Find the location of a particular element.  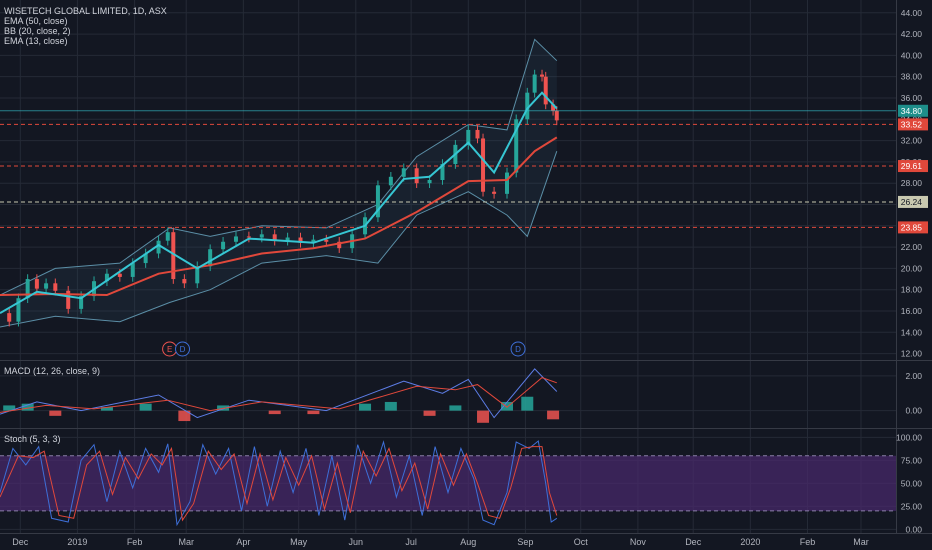

macd-legend: MACD (12, 26, close, 9) is located at coordinates (52, 371).